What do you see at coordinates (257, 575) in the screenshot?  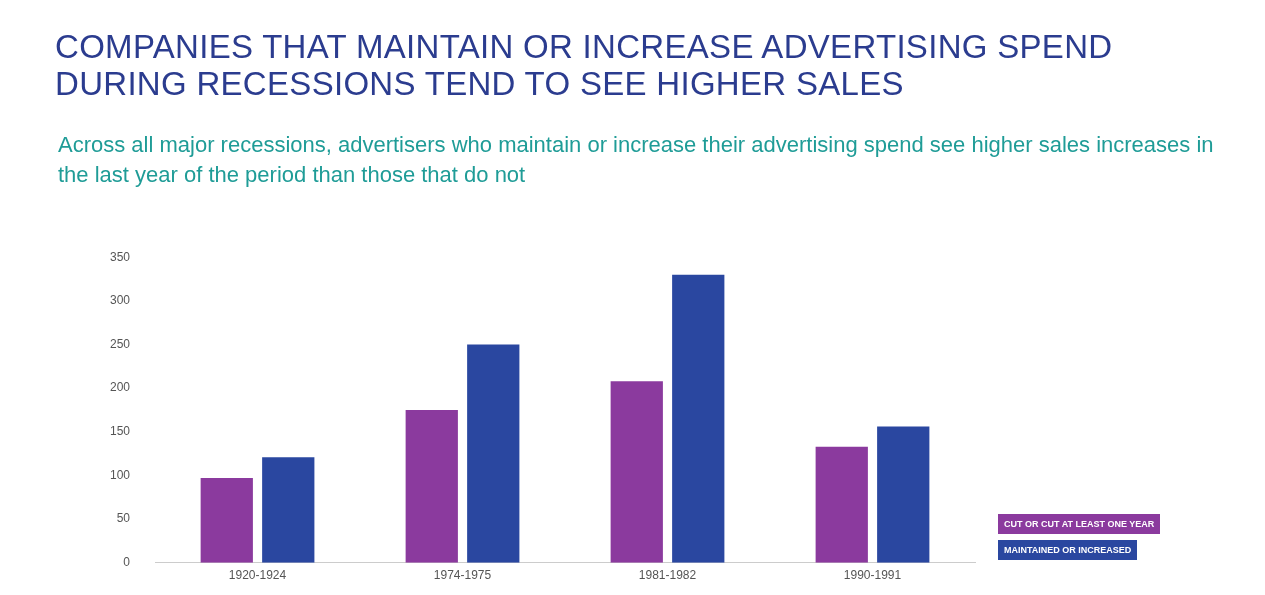 I see `x-tick-label: 1920-1924` at bounding box center [257, 575].